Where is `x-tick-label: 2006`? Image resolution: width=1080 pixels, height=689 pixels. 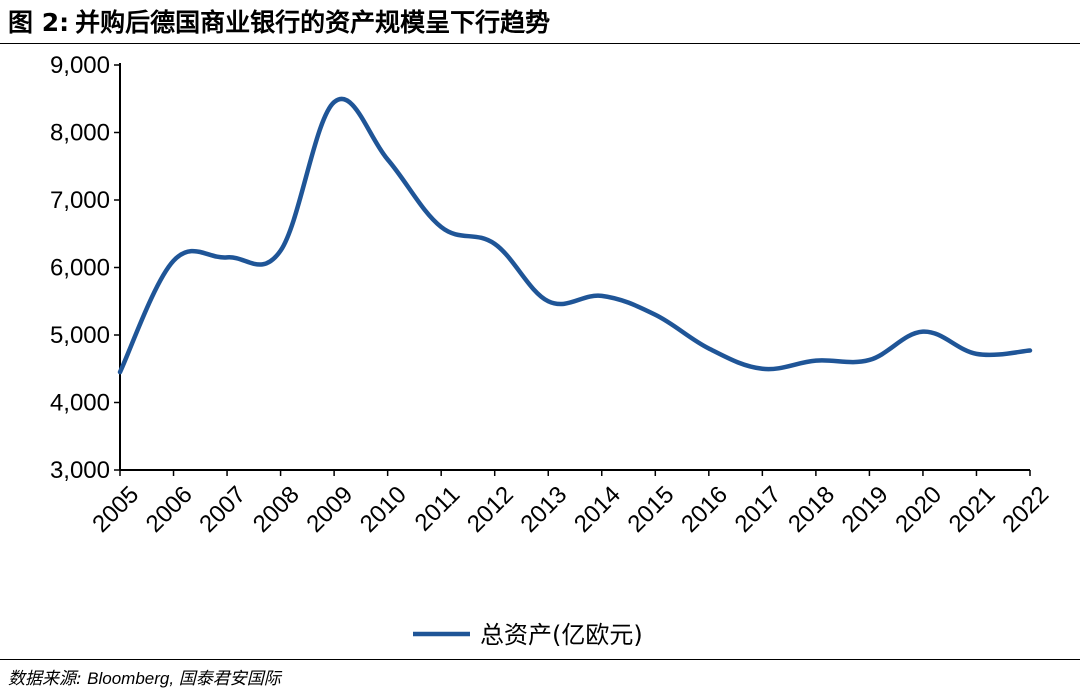 x-tick-label: 2006 is located at coordinates (169, 509).